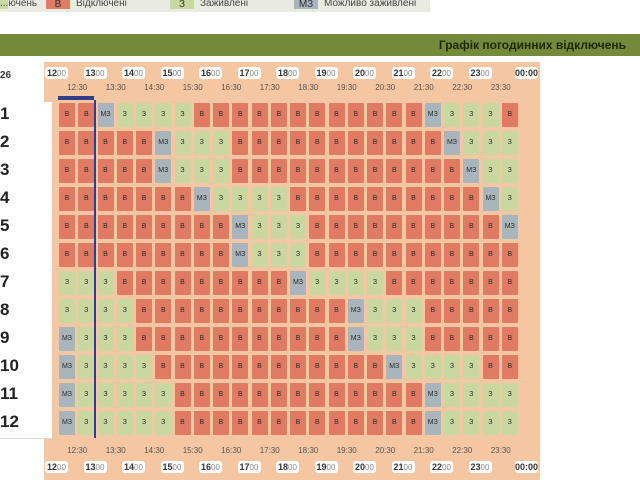 The width and height of the screenshot is (640, 480). Describe the element at coordinates (26, 116) in the screenshot. I see `group-label: 1` at that location.